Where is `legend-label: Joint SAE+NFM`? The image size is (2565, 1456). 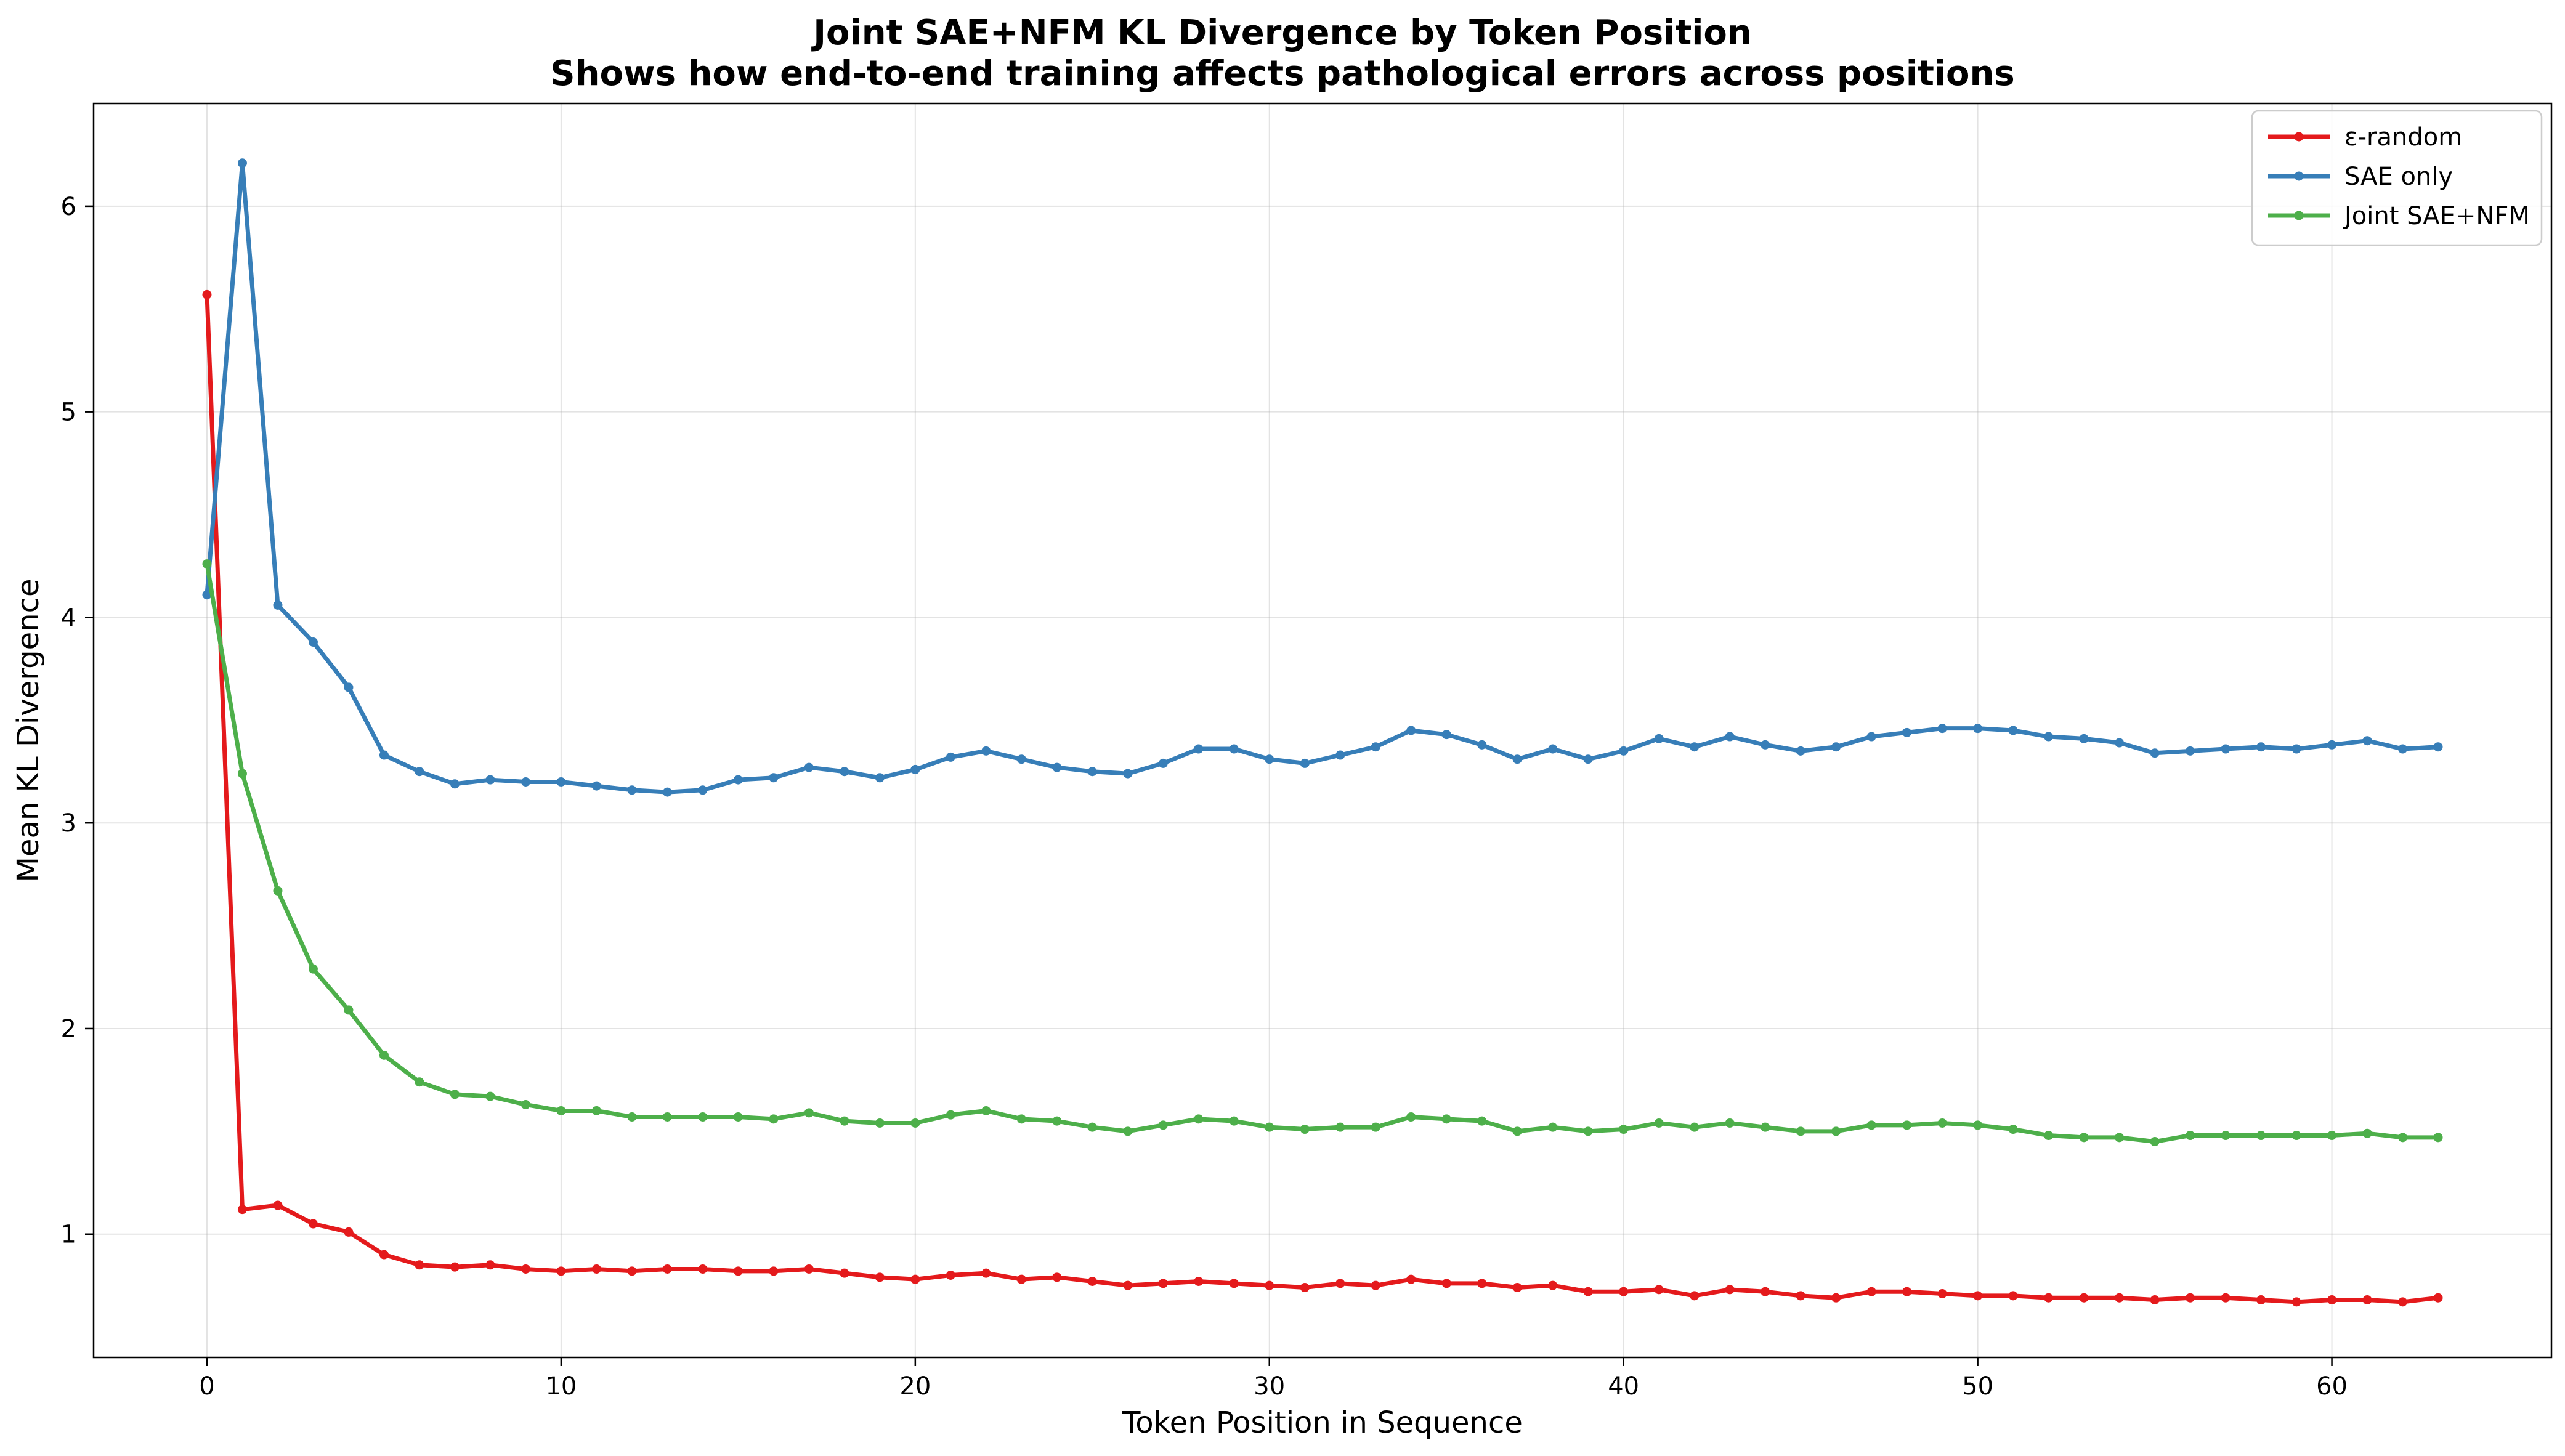 legend-label: Joint SAE+NFM is located at coordinates (2436, 216).